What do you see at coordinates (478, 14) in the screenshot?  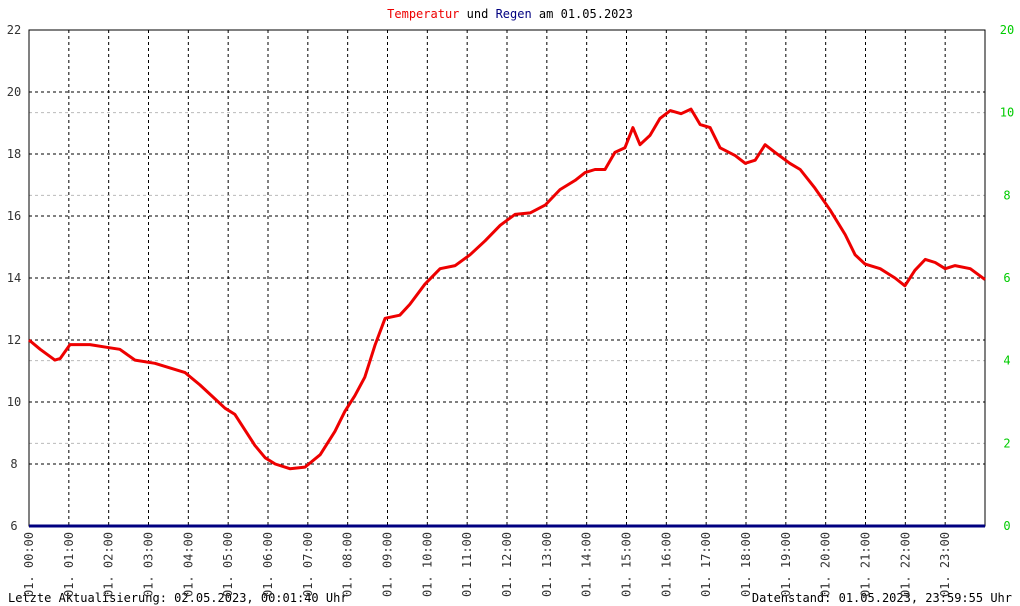 I see `title-and: und` at bounding box center [478, 14].